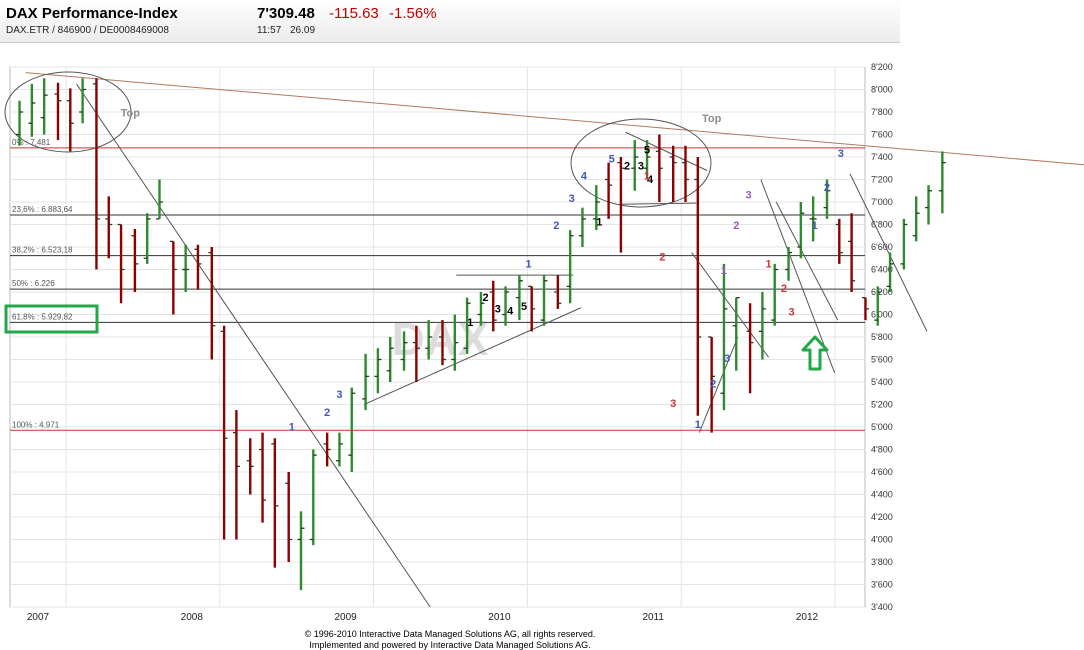  What do you see at coordinates (42, 250) in the screenshot?
I see `fib-label: 38,2% : 6.523,18` at bounding box center [42, 250].